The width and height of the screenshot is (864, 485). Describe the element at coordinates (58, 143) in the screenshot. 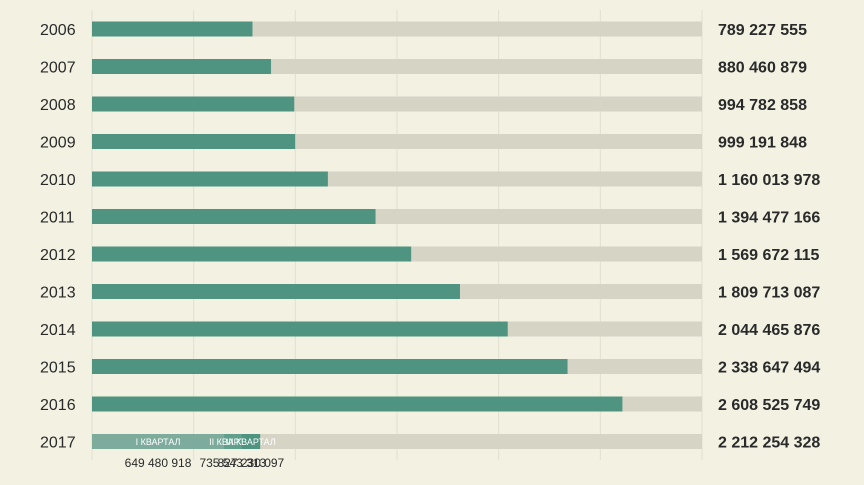

I see `year-label: 2009` at that location.